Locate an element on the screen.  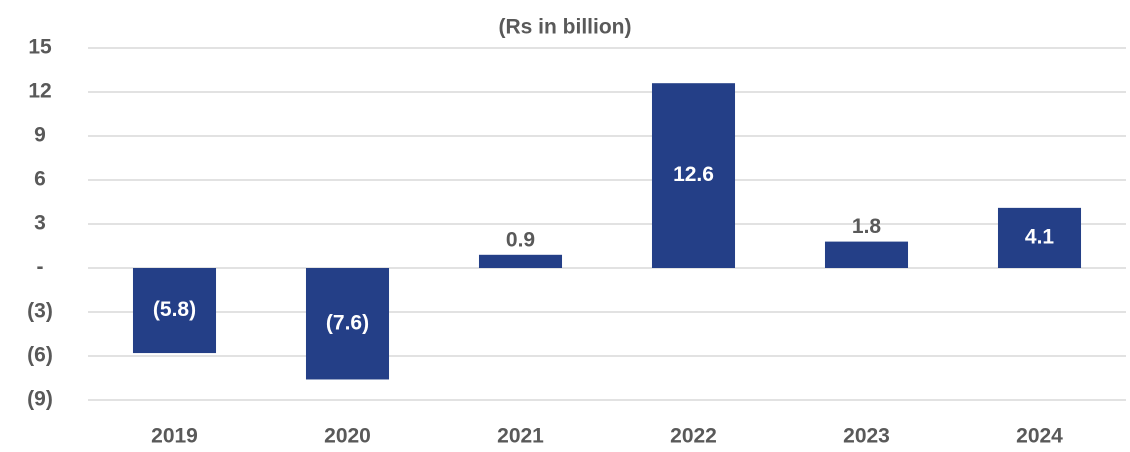
data-label: (7.6) is located at coordinates (347, 322).